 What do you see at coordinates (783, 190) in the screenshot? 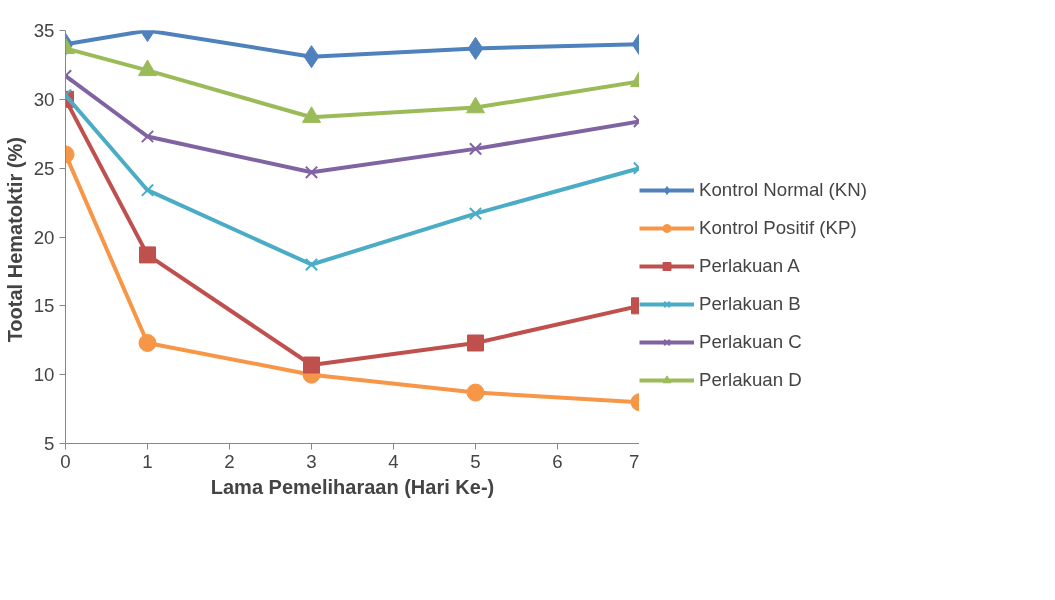
I see `legend-label: Kontrol Normal (KN)` at bounding box center [783, 190].